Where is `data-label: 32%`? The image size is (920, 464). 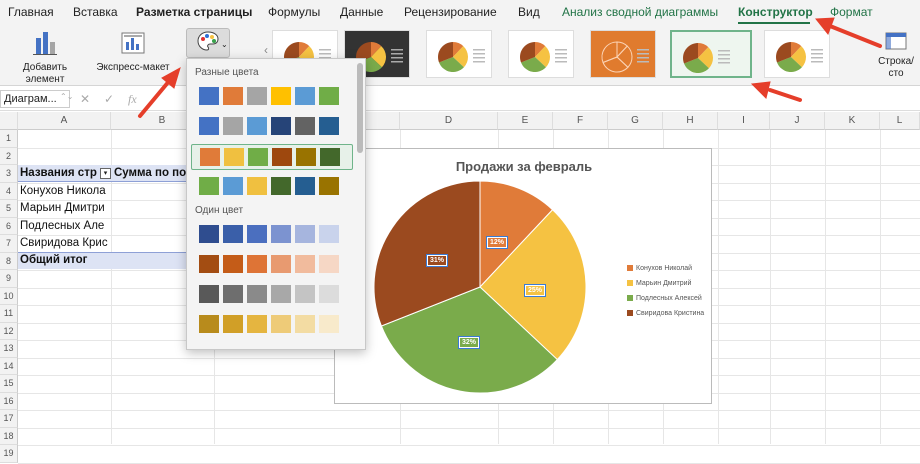
data-label: 32% is located at coordinates (469, 342).